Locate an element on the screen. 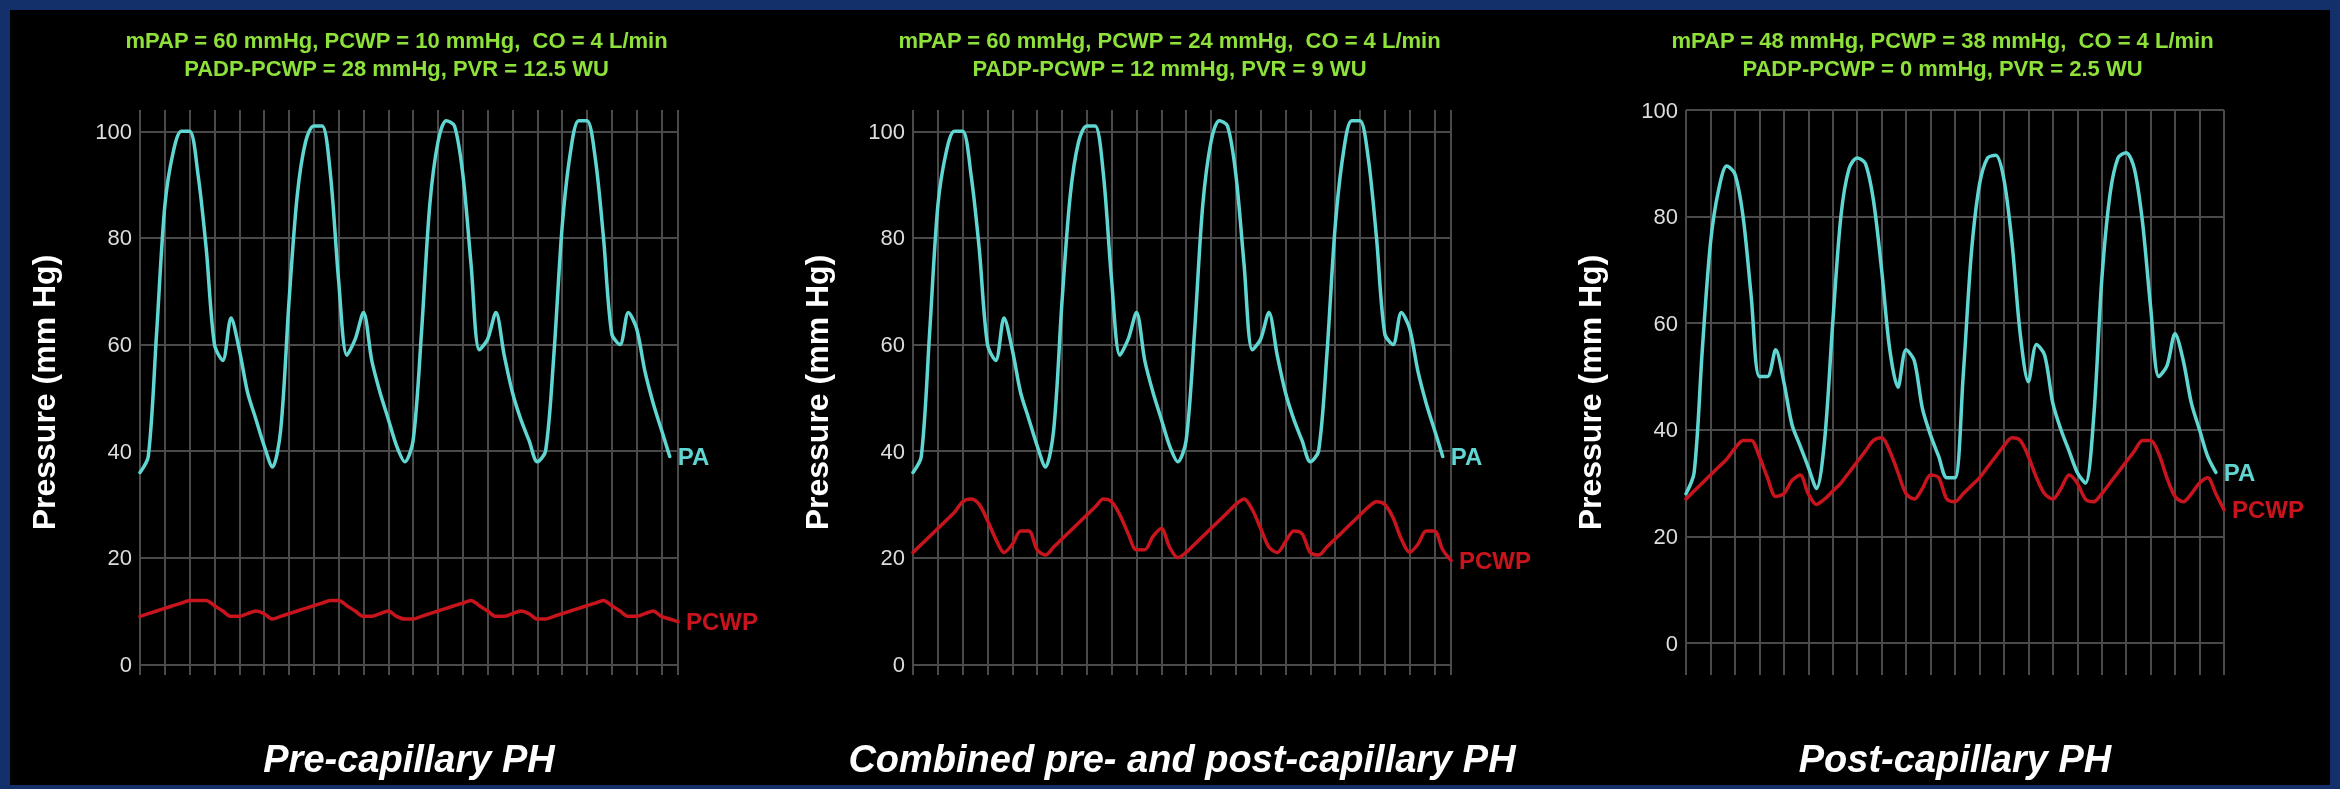 This screenshot has width=2340, height=789. chart-title: mPAP = 60 mmHg, PCWP = 24 mmHg, CO = 4 L/min is located at coordinates (1169, 40).